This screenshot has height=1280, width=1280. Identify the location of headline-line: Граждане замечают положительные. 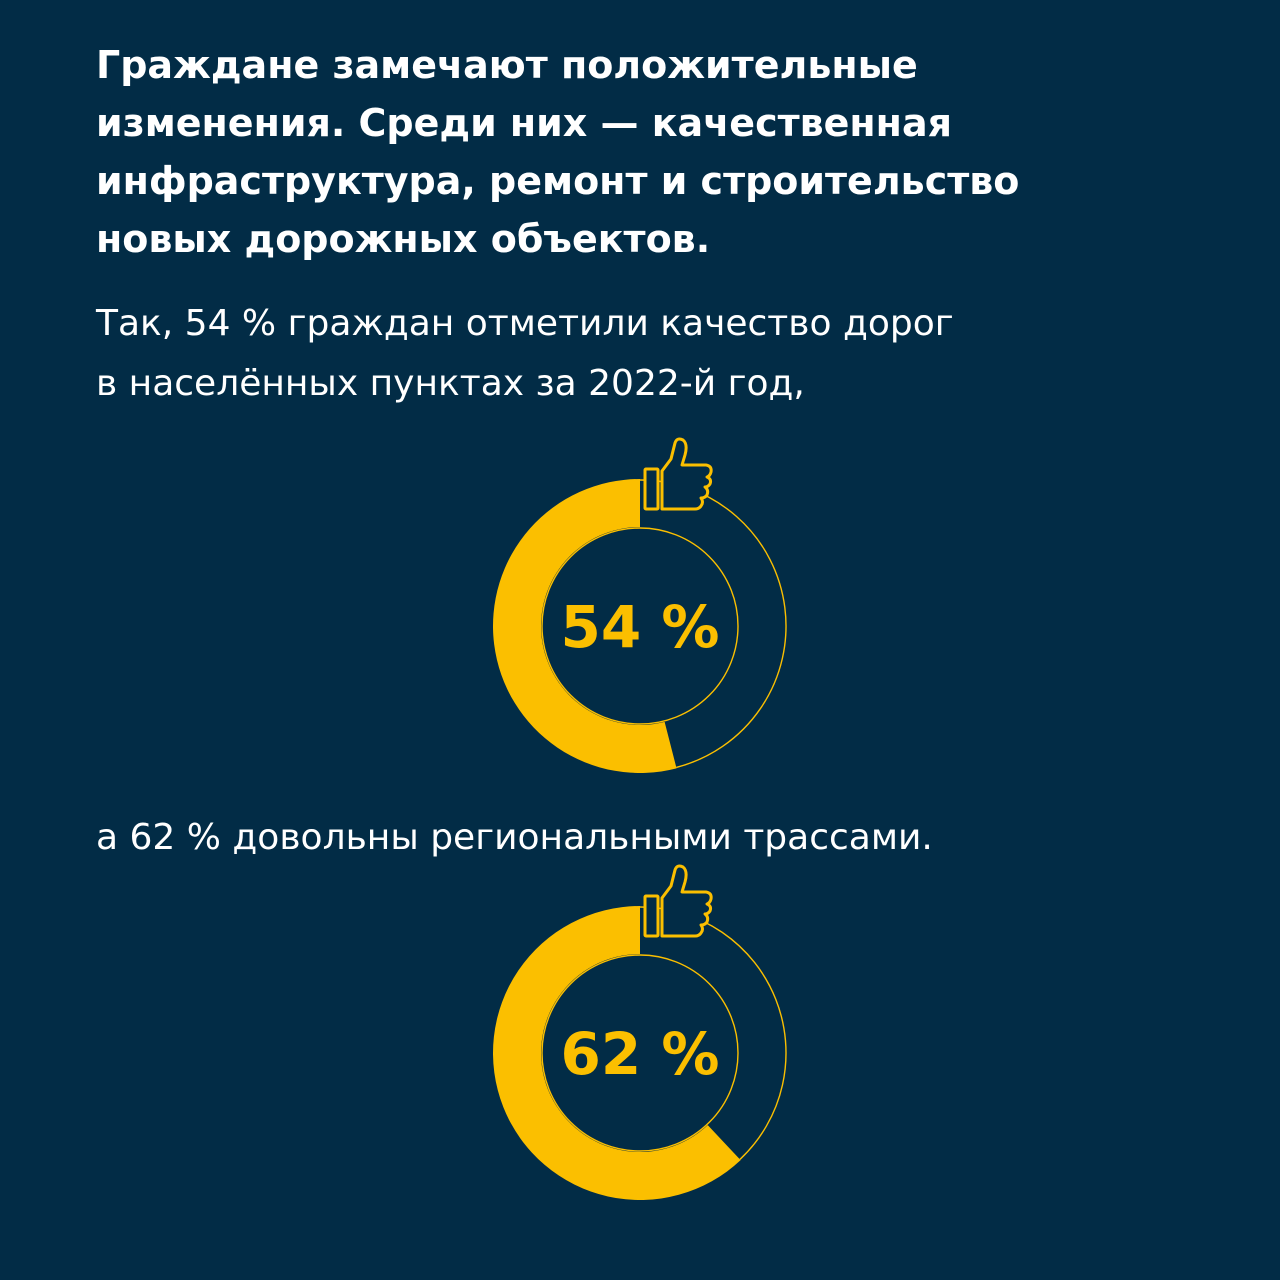
(507, 65).